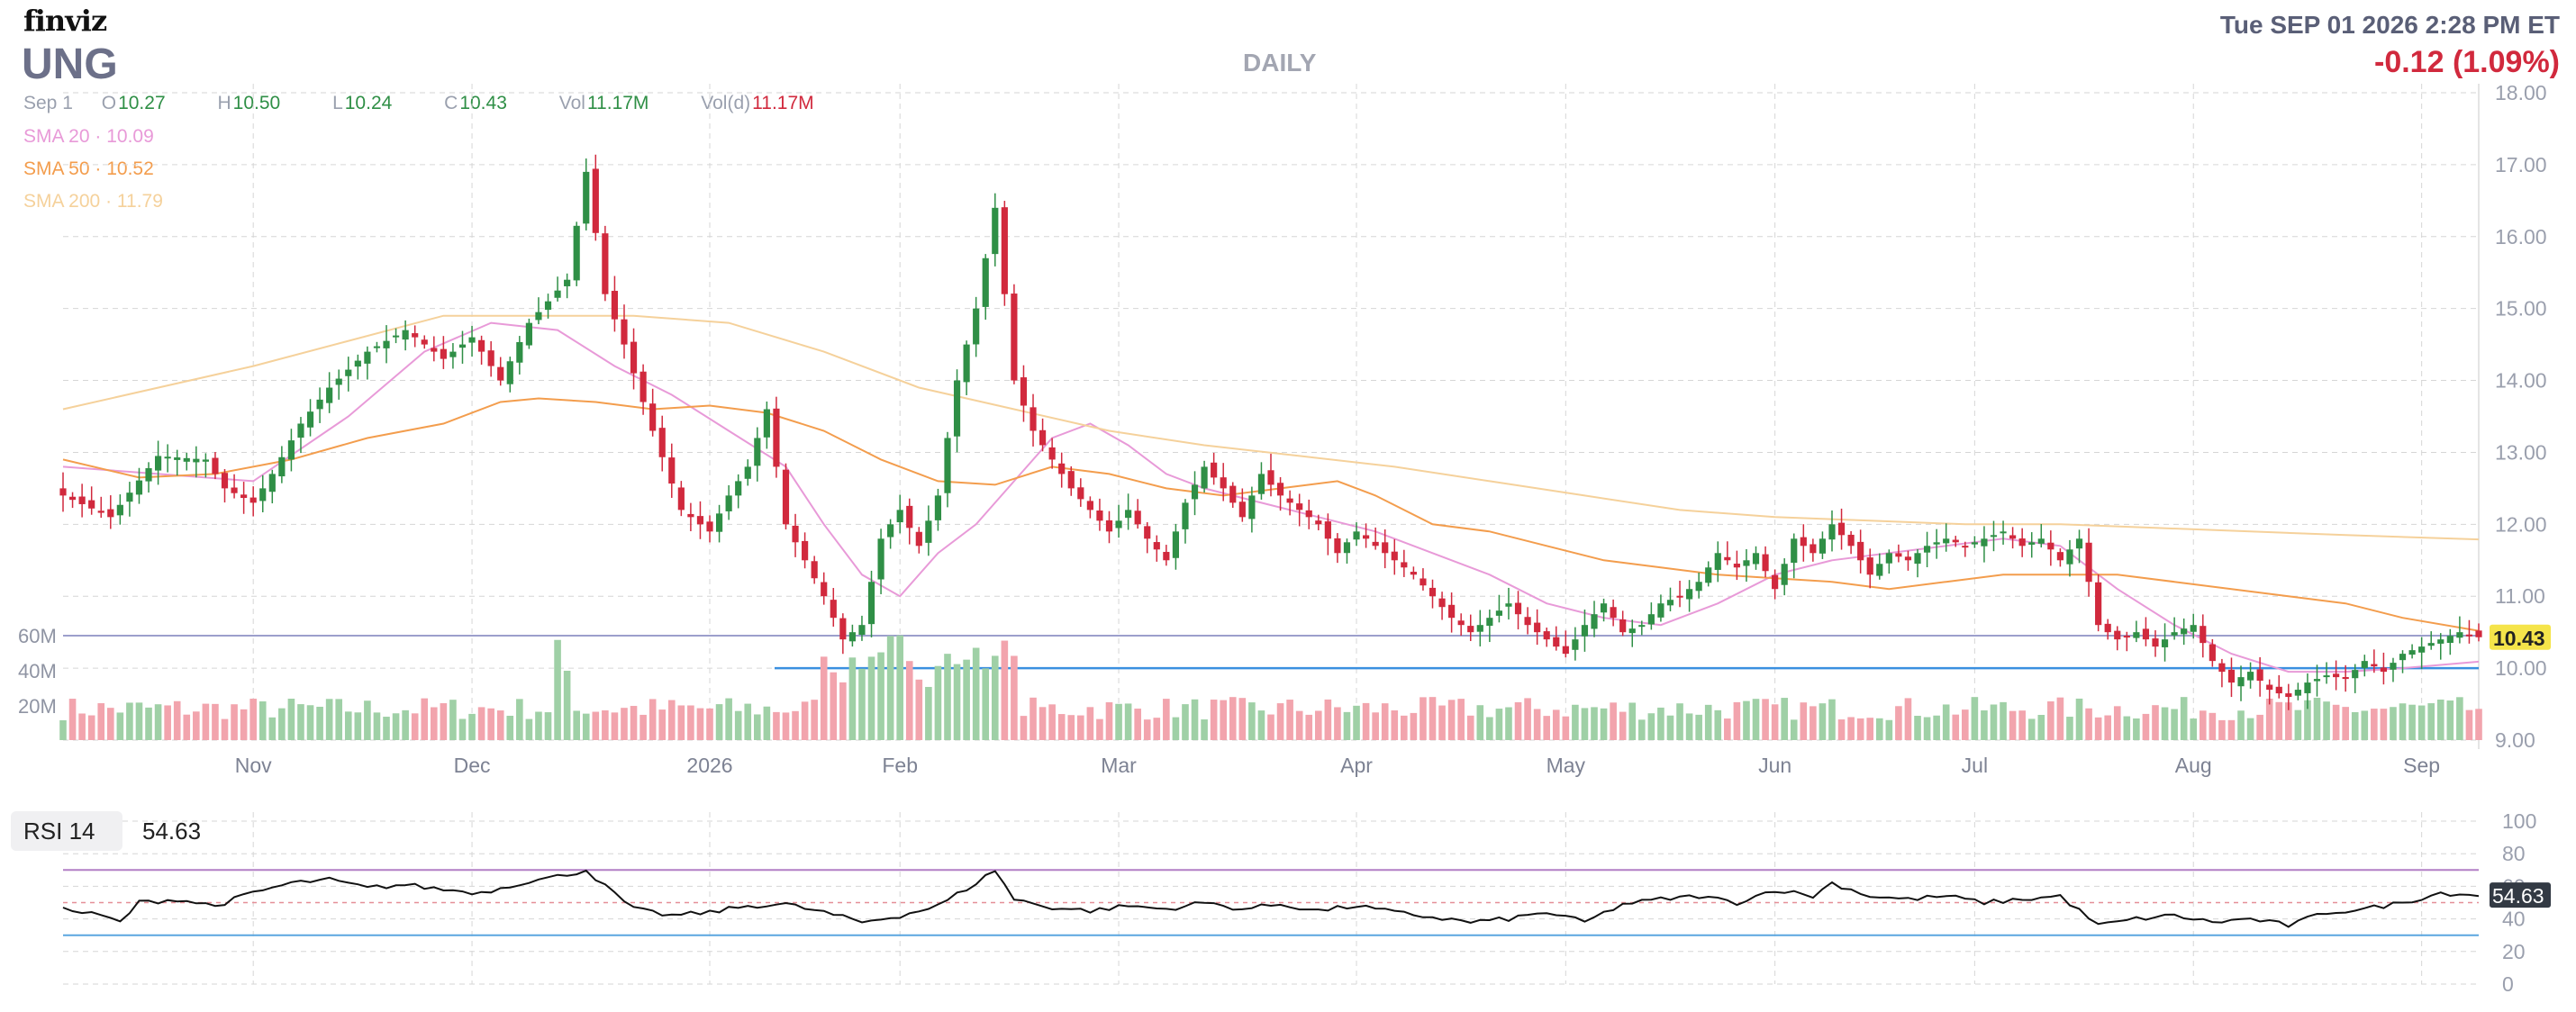  Describe the element at coordinates (2521, 92) in the screenshot. I see `price-tick-label: 18.00` at that location.